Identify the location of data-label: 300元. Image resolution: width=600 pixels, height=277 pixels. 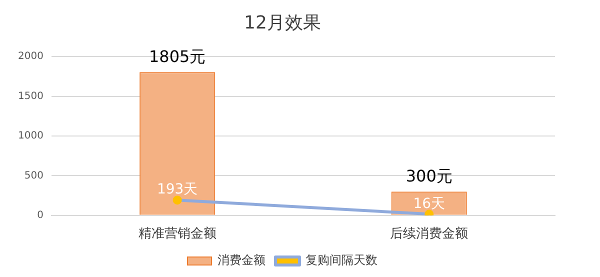
(429, 176).